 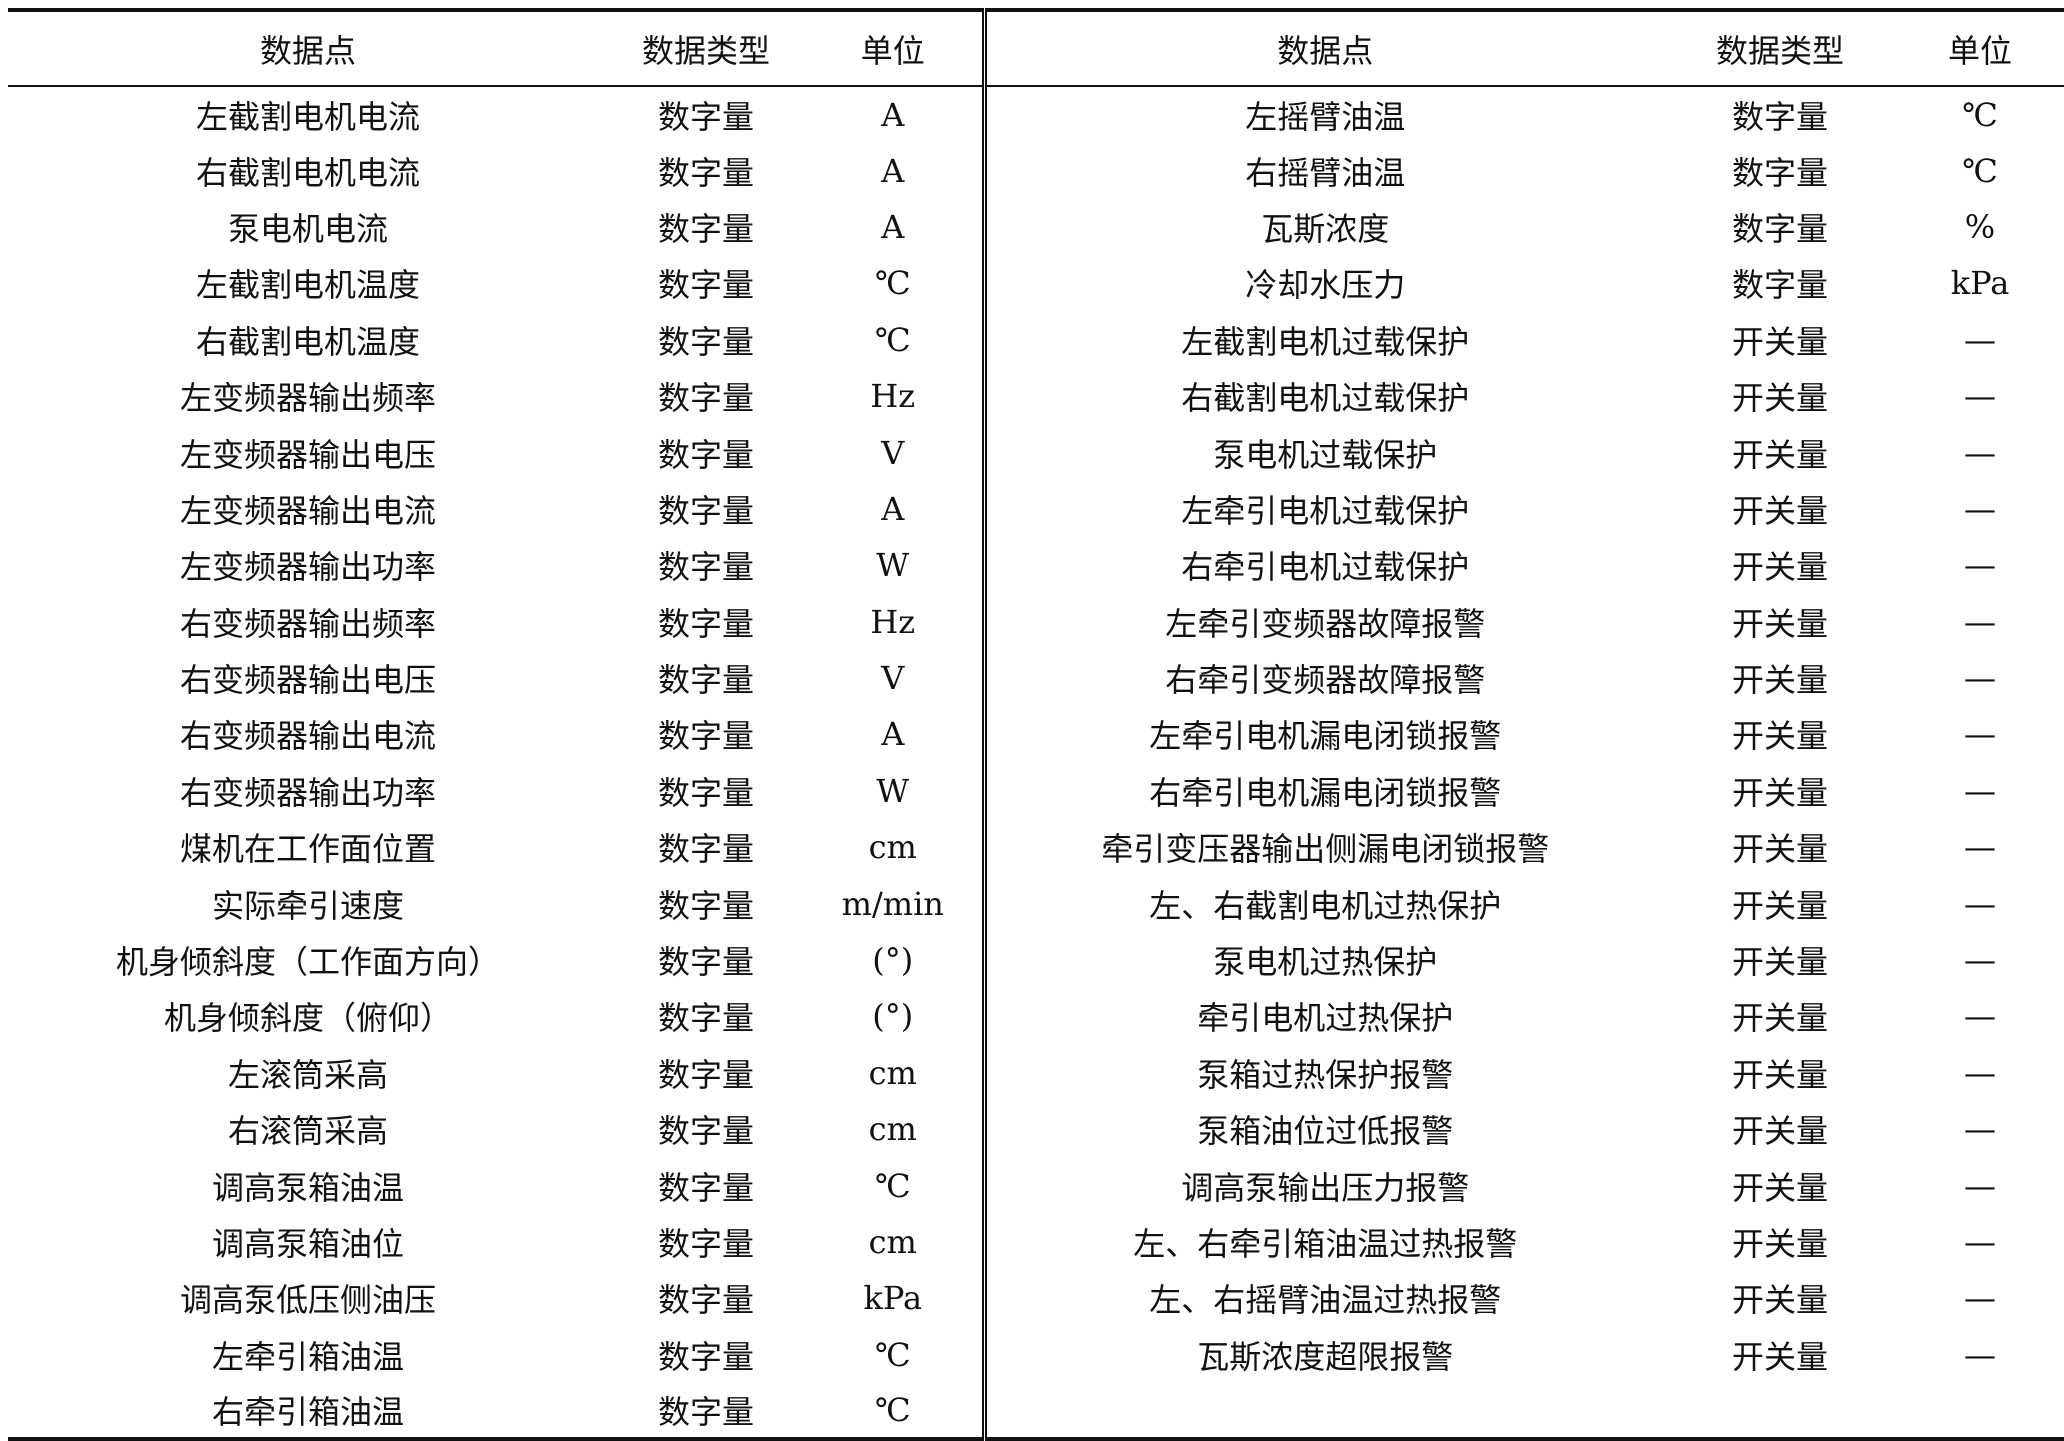 What do you see at coordinates (1036, 283) in the screenshot?
I see `table-row: 左截割电机温度 数字量 ℃ 冷却水压力 数字量 kPa` at bounding box center [1036, 283].